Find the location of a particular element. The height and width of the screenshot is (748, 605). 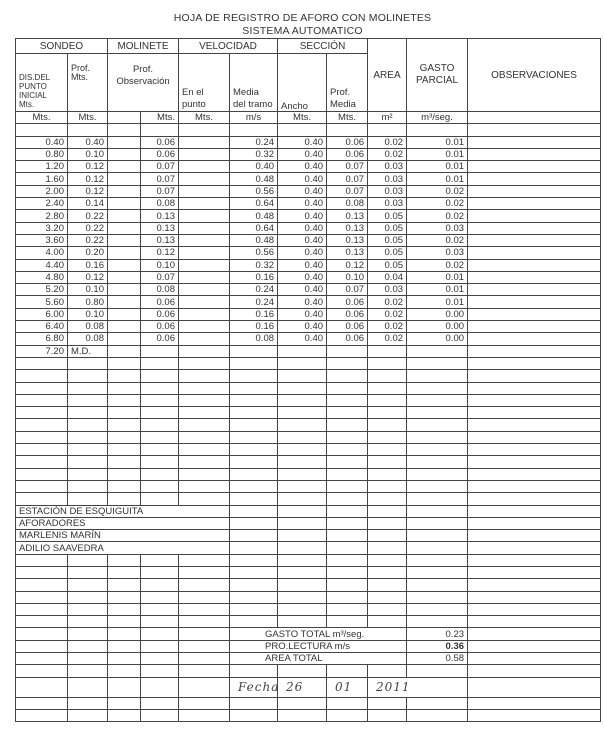

data-cell: 7.20 is located at coordinates (41, 351).